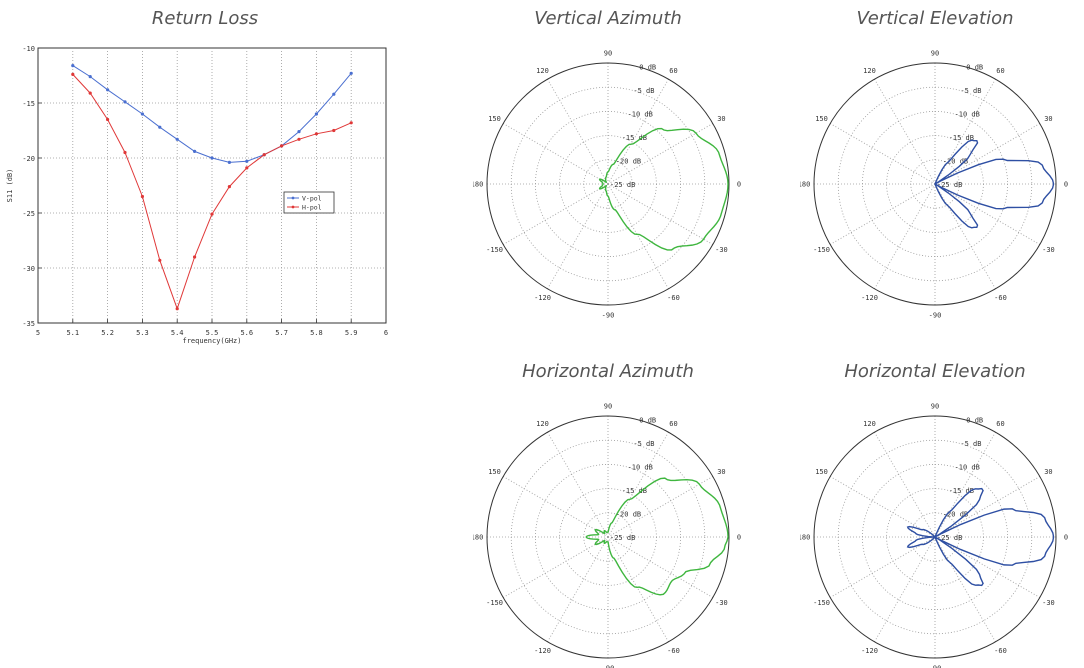  Describe the element at coordinates (955, 515) in the screenshot. I see `polar-ring-label: -20 dB` at that location.